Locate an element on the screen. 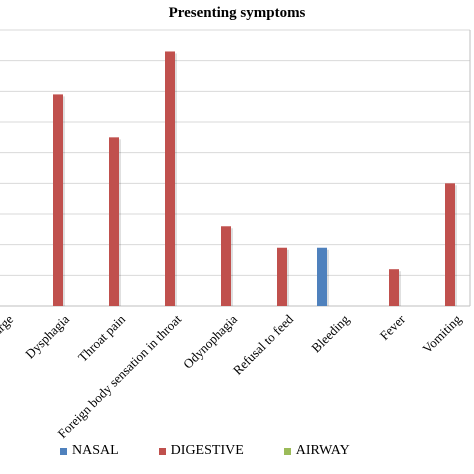 The width and height of the screenshot is (474, 474). category-label: Odynophagia is located at coordinates (210, 341).